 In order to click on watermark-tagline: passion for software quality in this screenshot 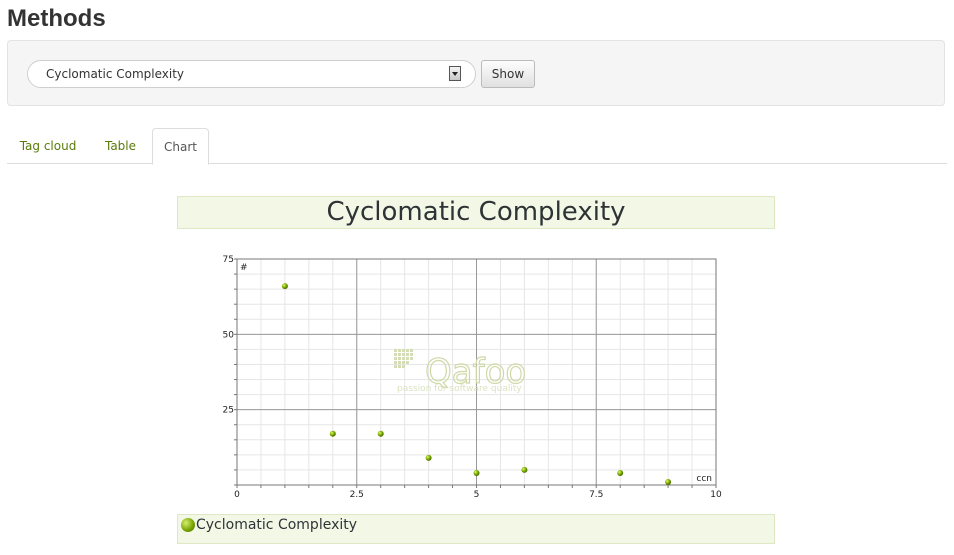, I will do `click(459, 389)`.